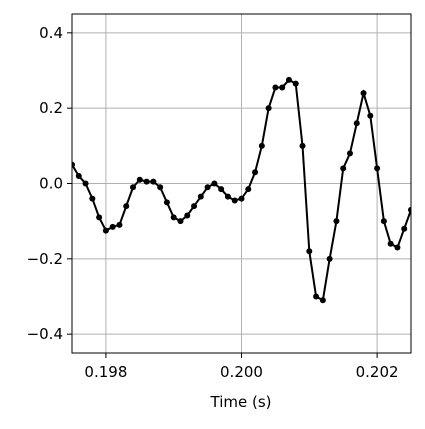 The height and width of the screenshot is (429, 425). What do you see at coordinates (51, 184) in the screenshot?
I see `y-tick-label: 0.0` at bounding box center [51, 184].